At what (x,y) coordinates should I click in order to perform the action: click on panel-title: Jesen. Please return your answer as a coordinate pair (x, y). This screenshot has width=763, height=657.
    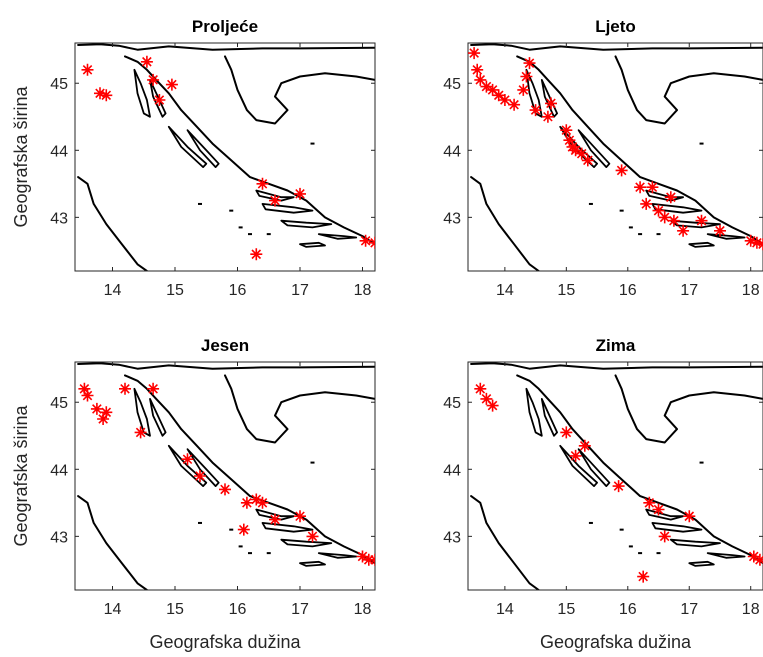
    Looking at the image, I should click on (225, 345).